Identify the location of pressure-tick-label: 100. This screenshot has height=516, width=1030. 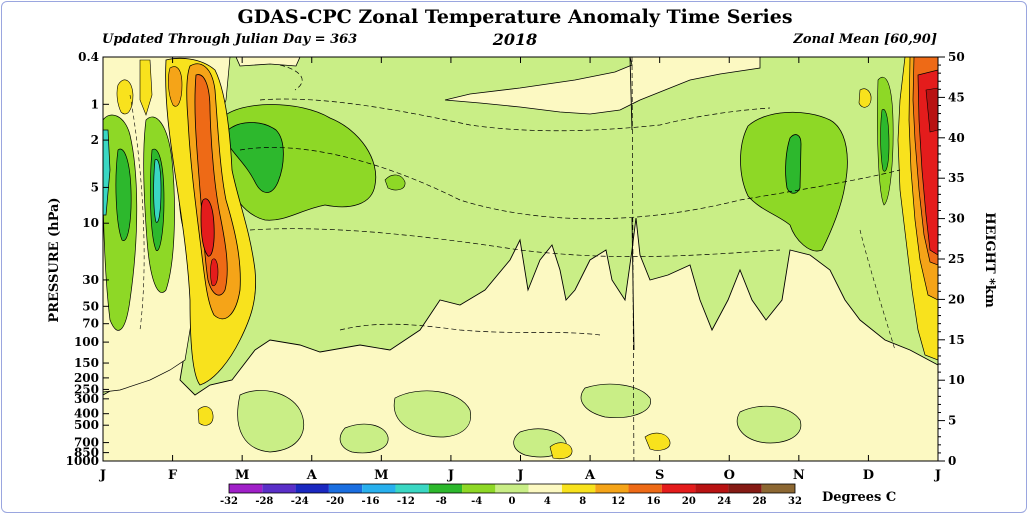
(86, 342).